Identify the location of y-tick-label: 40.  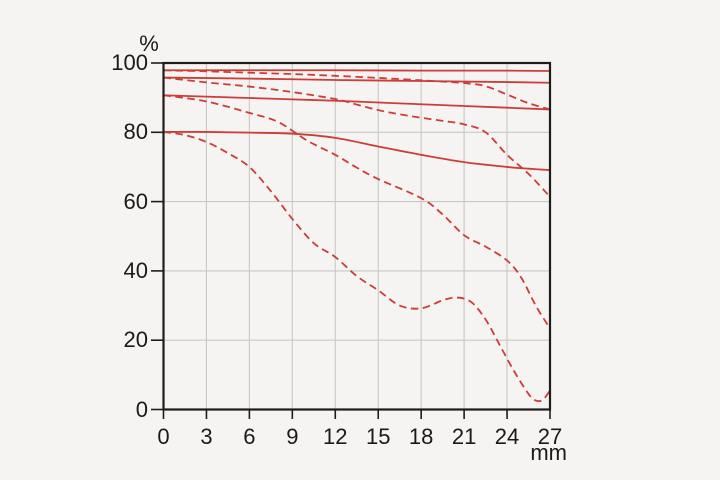
(135, 270).